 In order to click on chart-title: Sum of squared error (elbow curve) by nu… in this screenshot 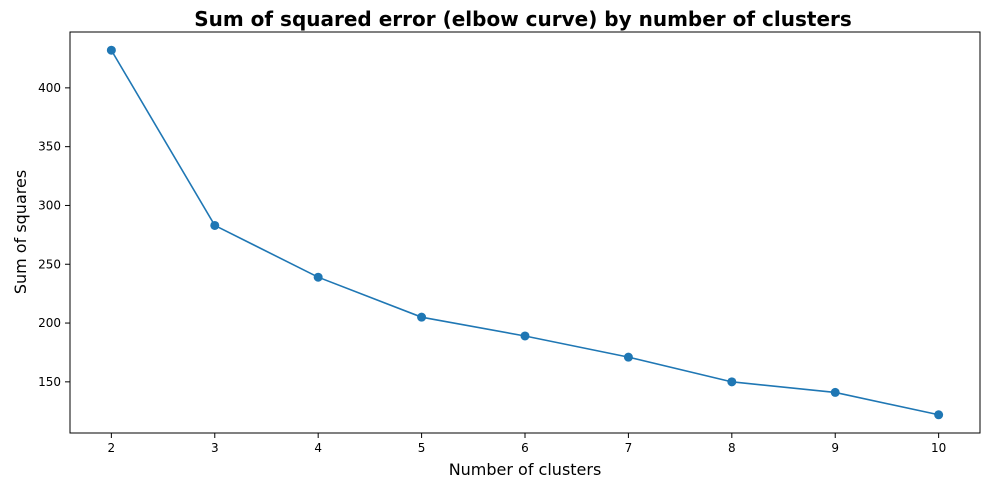, I will do `click(523, 19)`.